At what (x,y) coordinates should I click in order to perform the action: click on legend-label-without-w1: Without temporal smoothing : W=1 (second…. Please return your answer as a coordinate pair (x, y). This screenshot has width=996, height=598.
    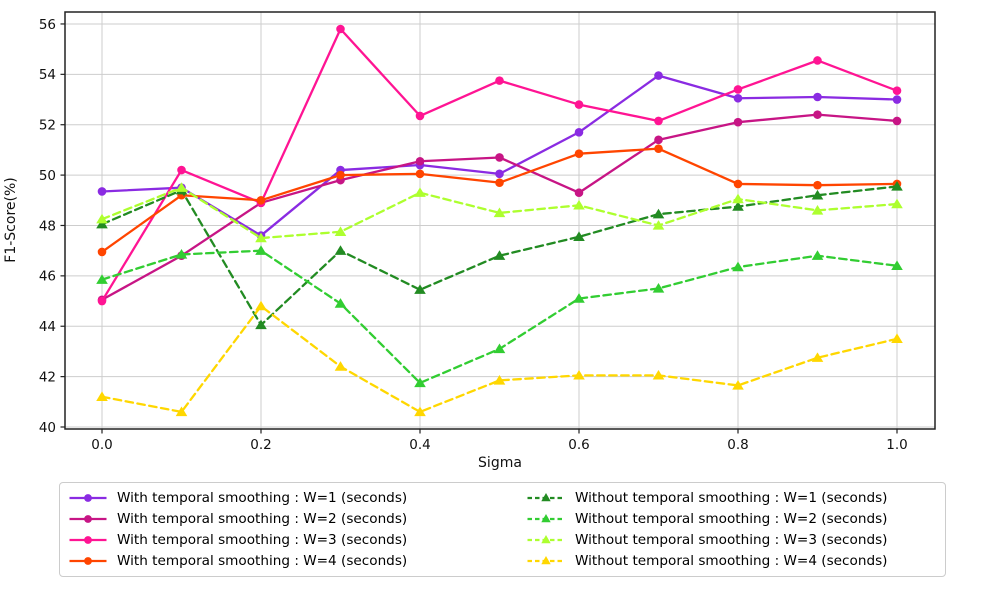
    Looking at the image, I should click on (731, 497).